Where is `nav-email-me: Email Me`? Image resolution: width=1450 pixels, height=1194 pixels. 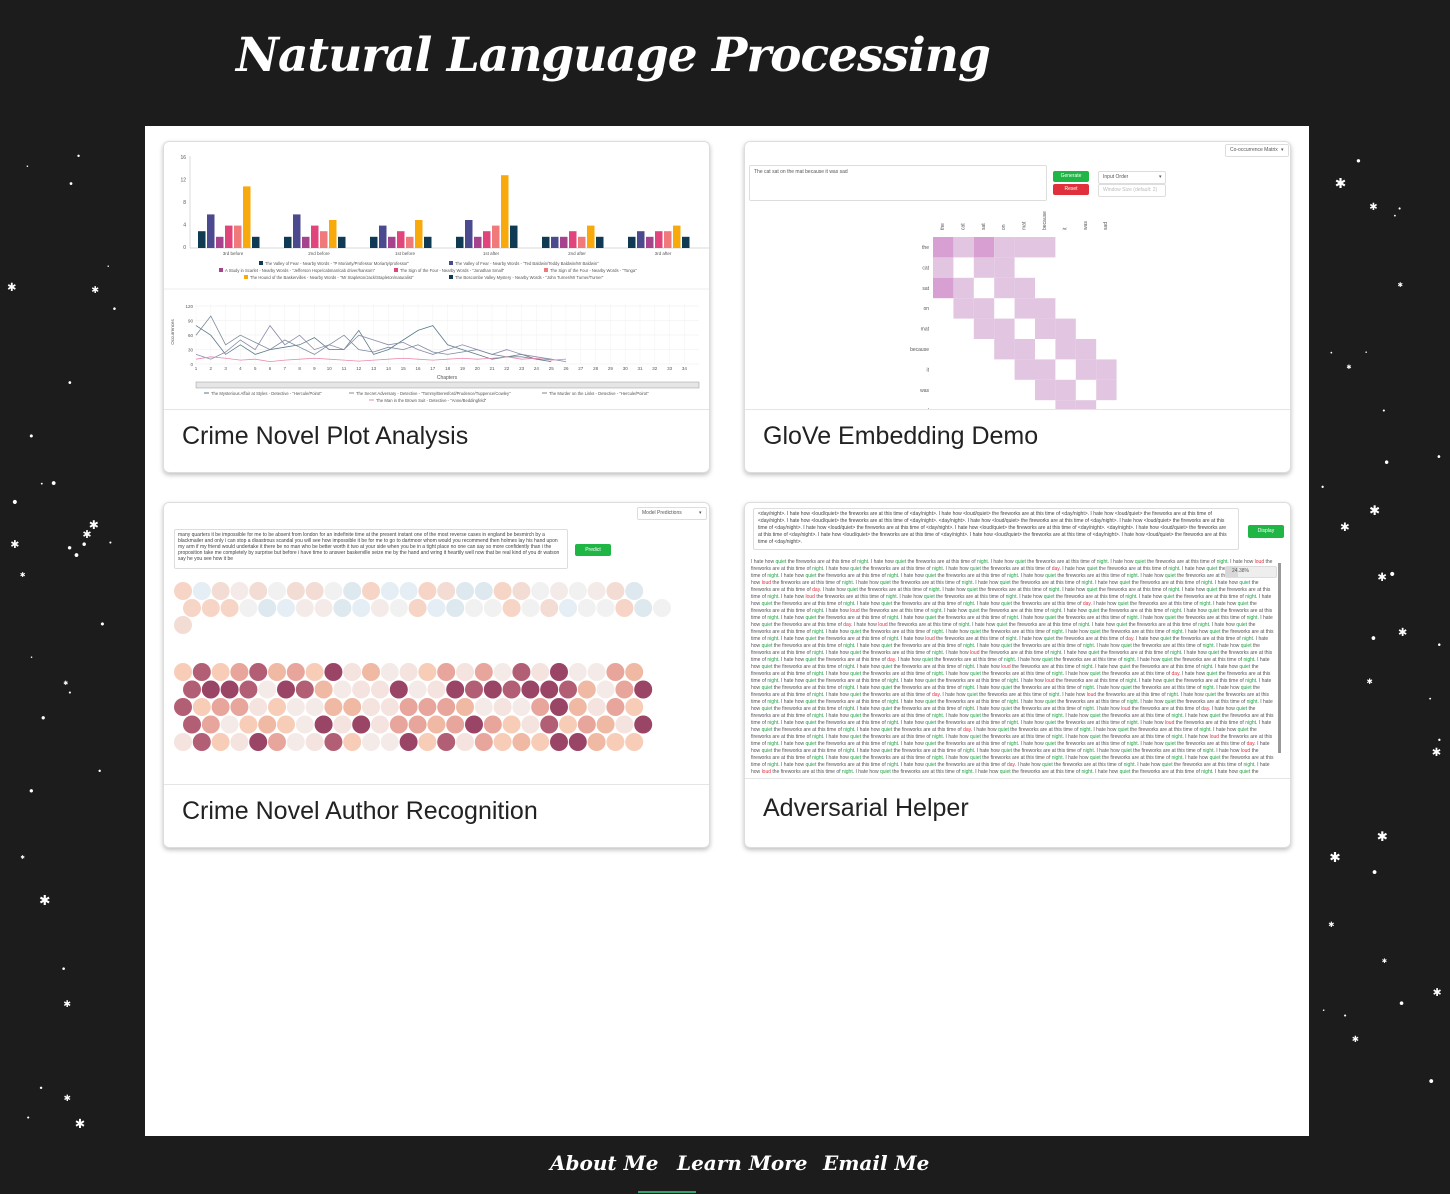 nav-email-me: Email Me is located at coordinates (876, 1163).